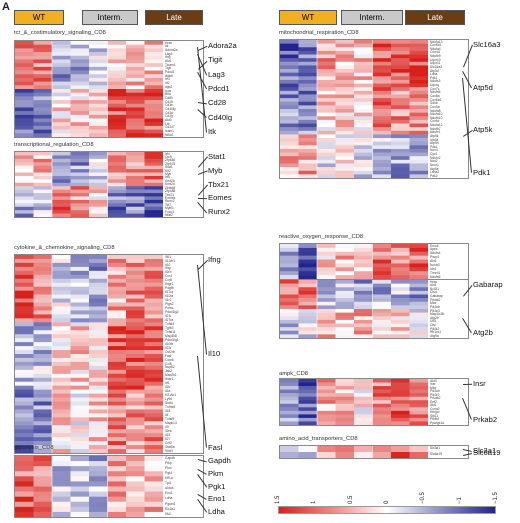  Describe the element at coordinates (170, 180) in the screenshot. I see `gene-label: Kmt2a` at that location.